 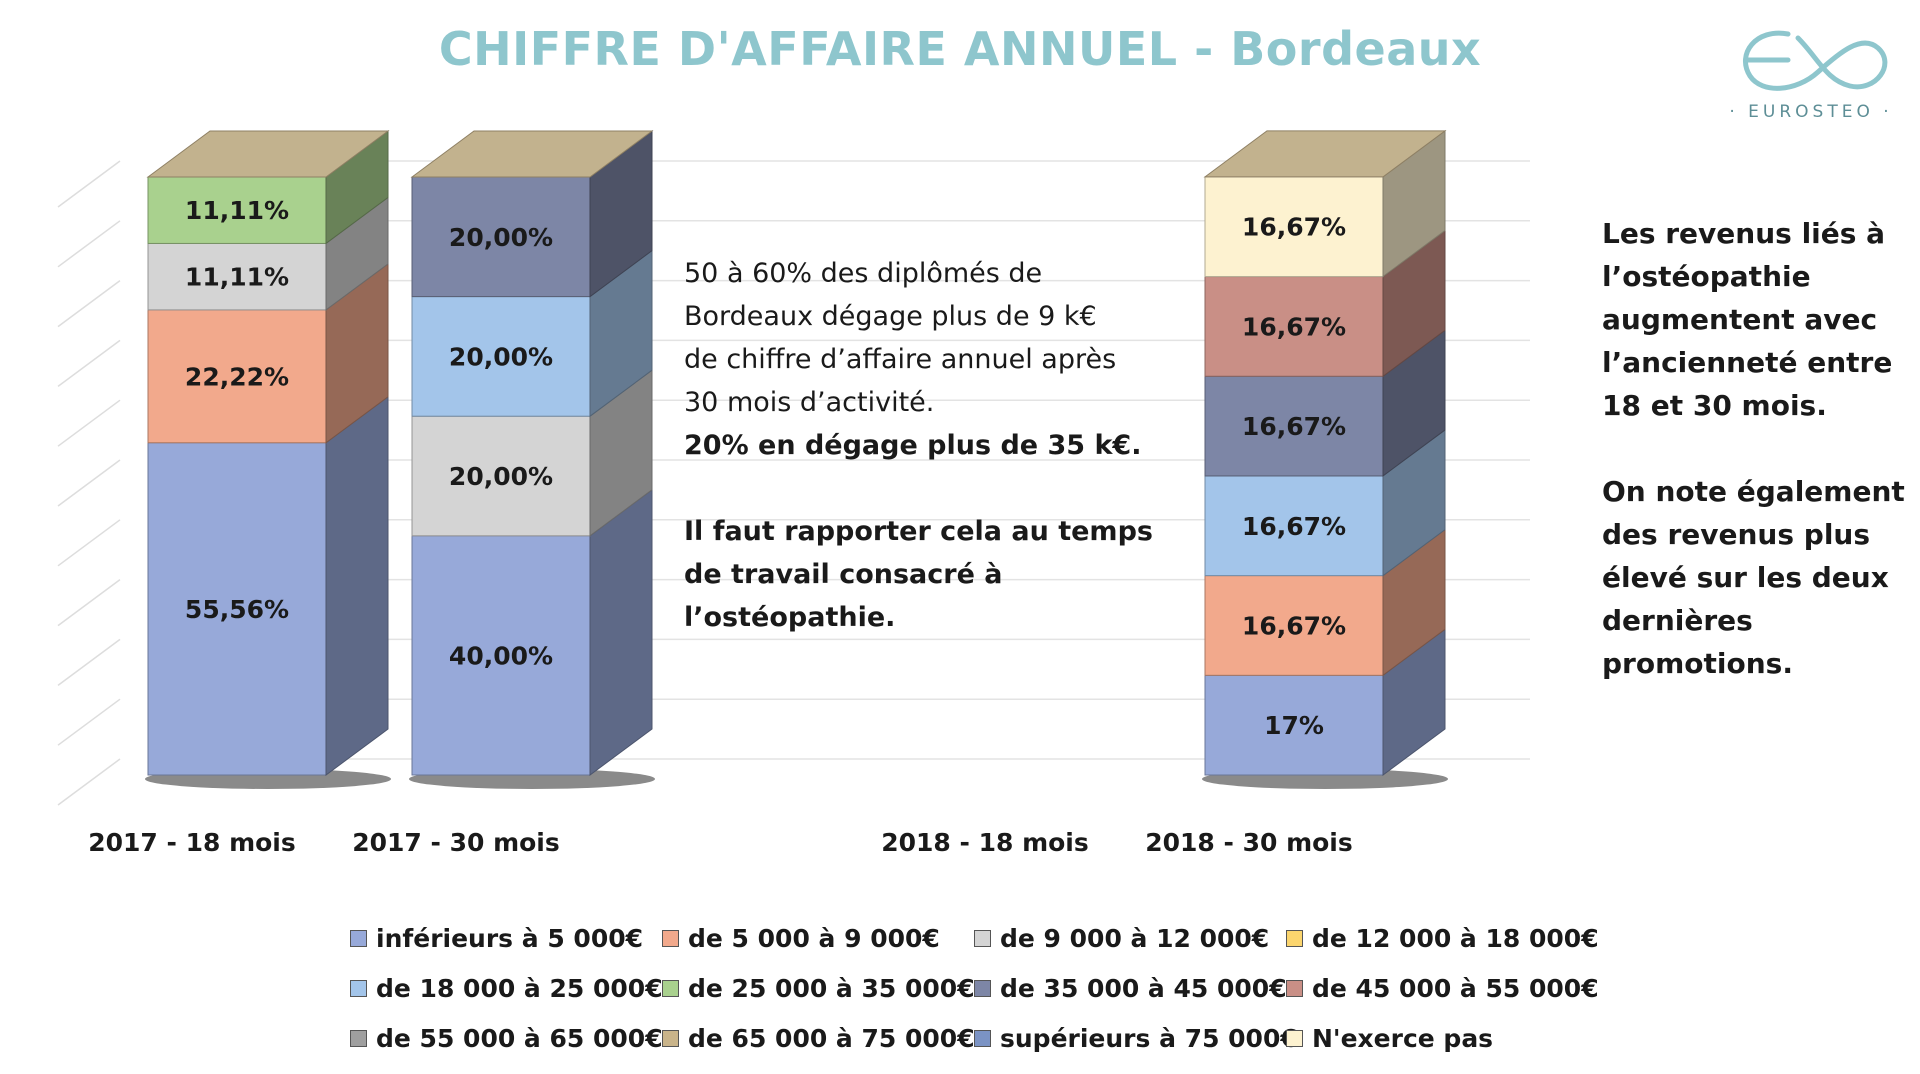 I want to click on legend-item: de 35 000 à 45 000€, so click(x=1130, y=988).